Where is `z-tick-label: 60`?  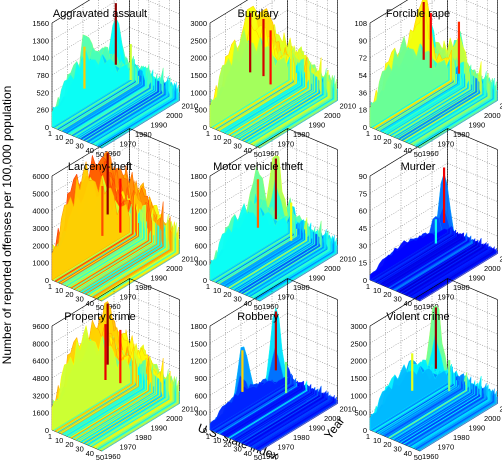 z-tick-label: 60 is located at coordinates (363, 211).